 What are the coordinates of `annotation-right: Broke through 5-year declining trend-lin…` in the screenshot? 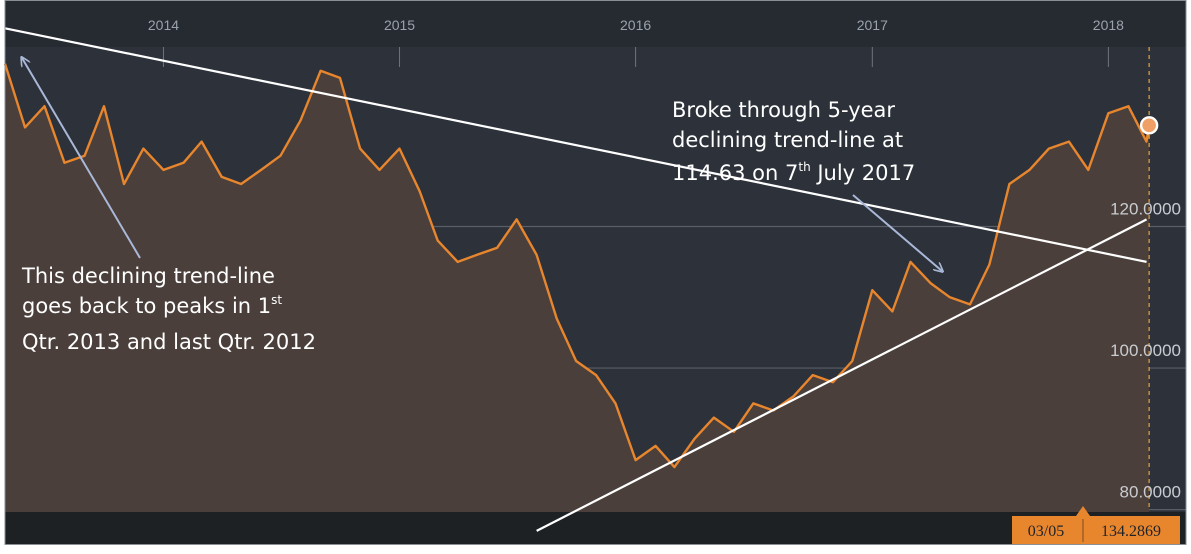 It's located at (807, 184).